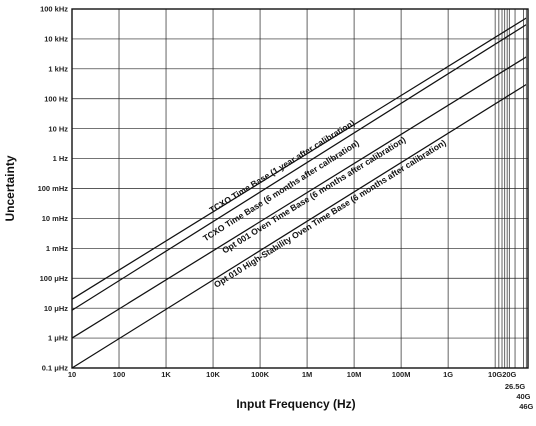  What do you see at coordinates (401, 374) in the screenshot?
I see `x-tick-label: 100M` at bounding box center [401, 374].